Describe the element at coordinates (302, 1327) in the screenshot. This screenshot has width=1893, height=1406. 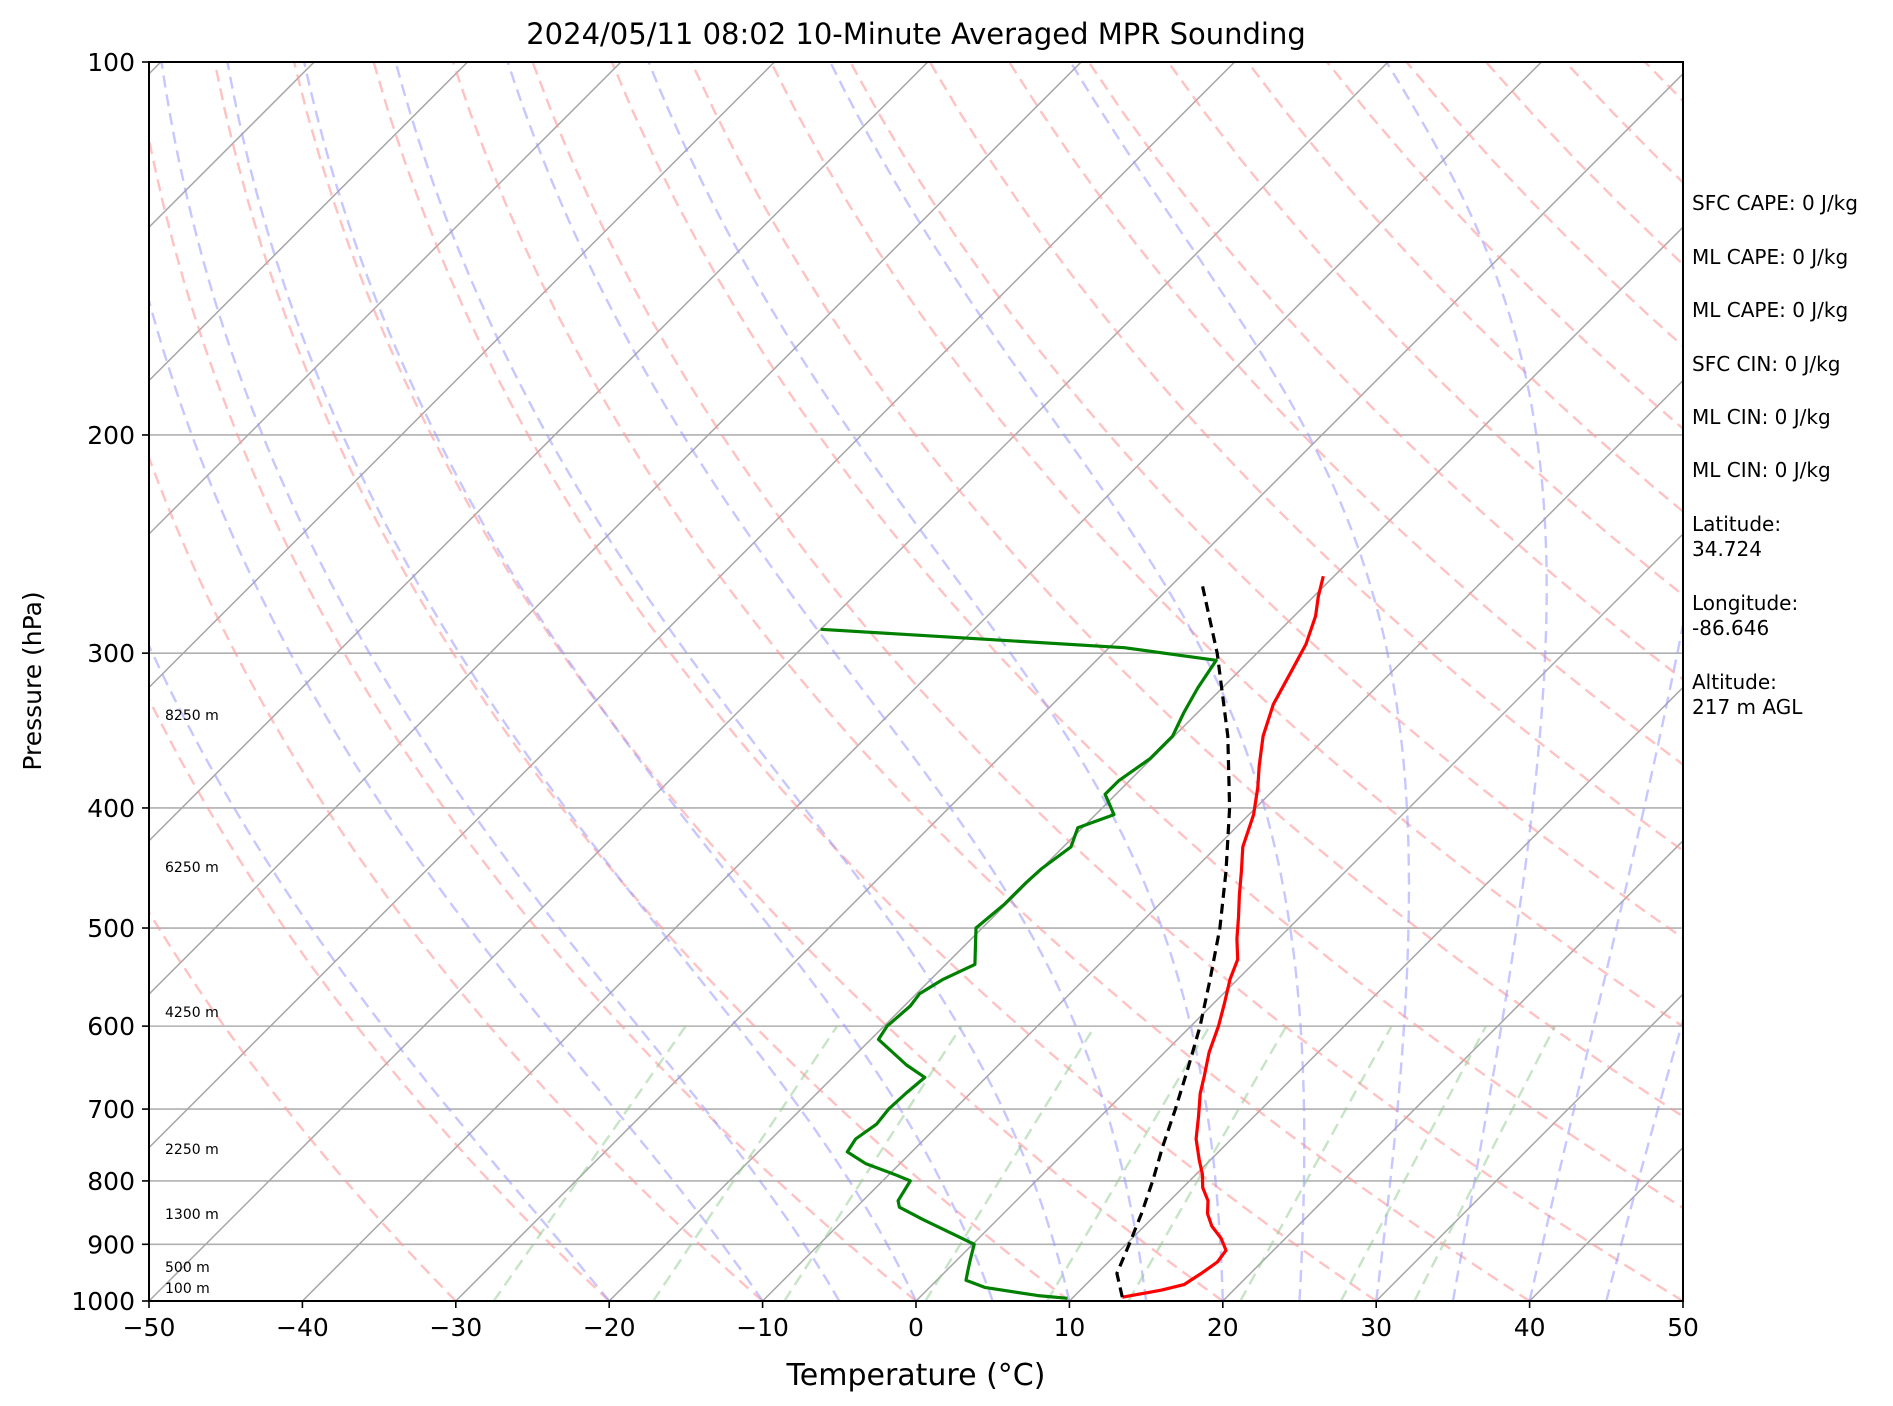
I see `x-tick-label: −40` at that location.